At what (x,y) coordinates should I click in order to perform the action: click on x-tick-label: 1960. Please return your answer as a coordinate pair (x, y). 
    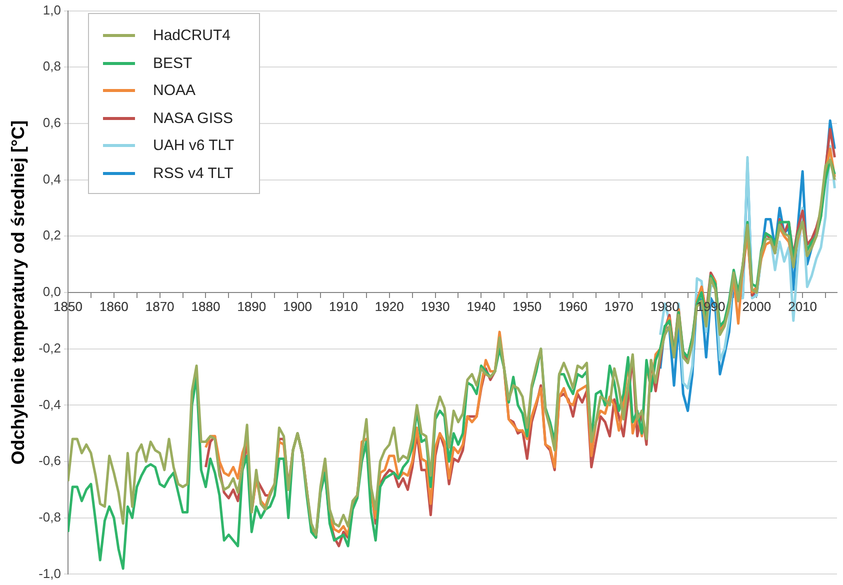
    Looking at the image, I should click on (573, 306).